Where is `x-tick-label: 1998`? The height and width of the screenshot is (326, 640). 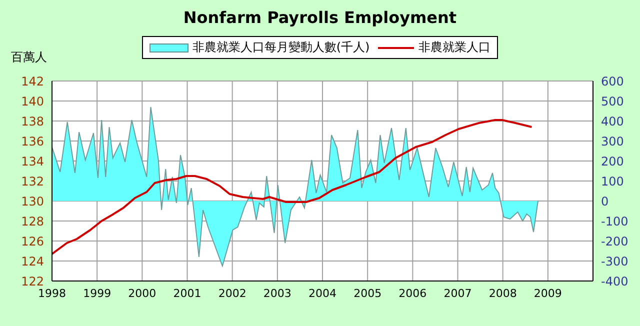 x-tick-label: 1998 is located at coordinates (52, 293).